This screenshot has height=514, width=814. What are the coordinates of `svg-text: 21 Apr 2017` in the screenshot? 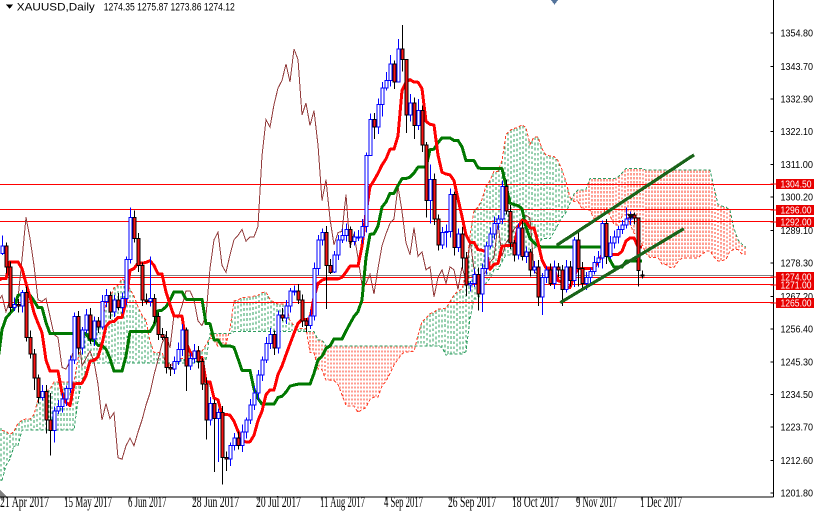 It's located at (24, 502).